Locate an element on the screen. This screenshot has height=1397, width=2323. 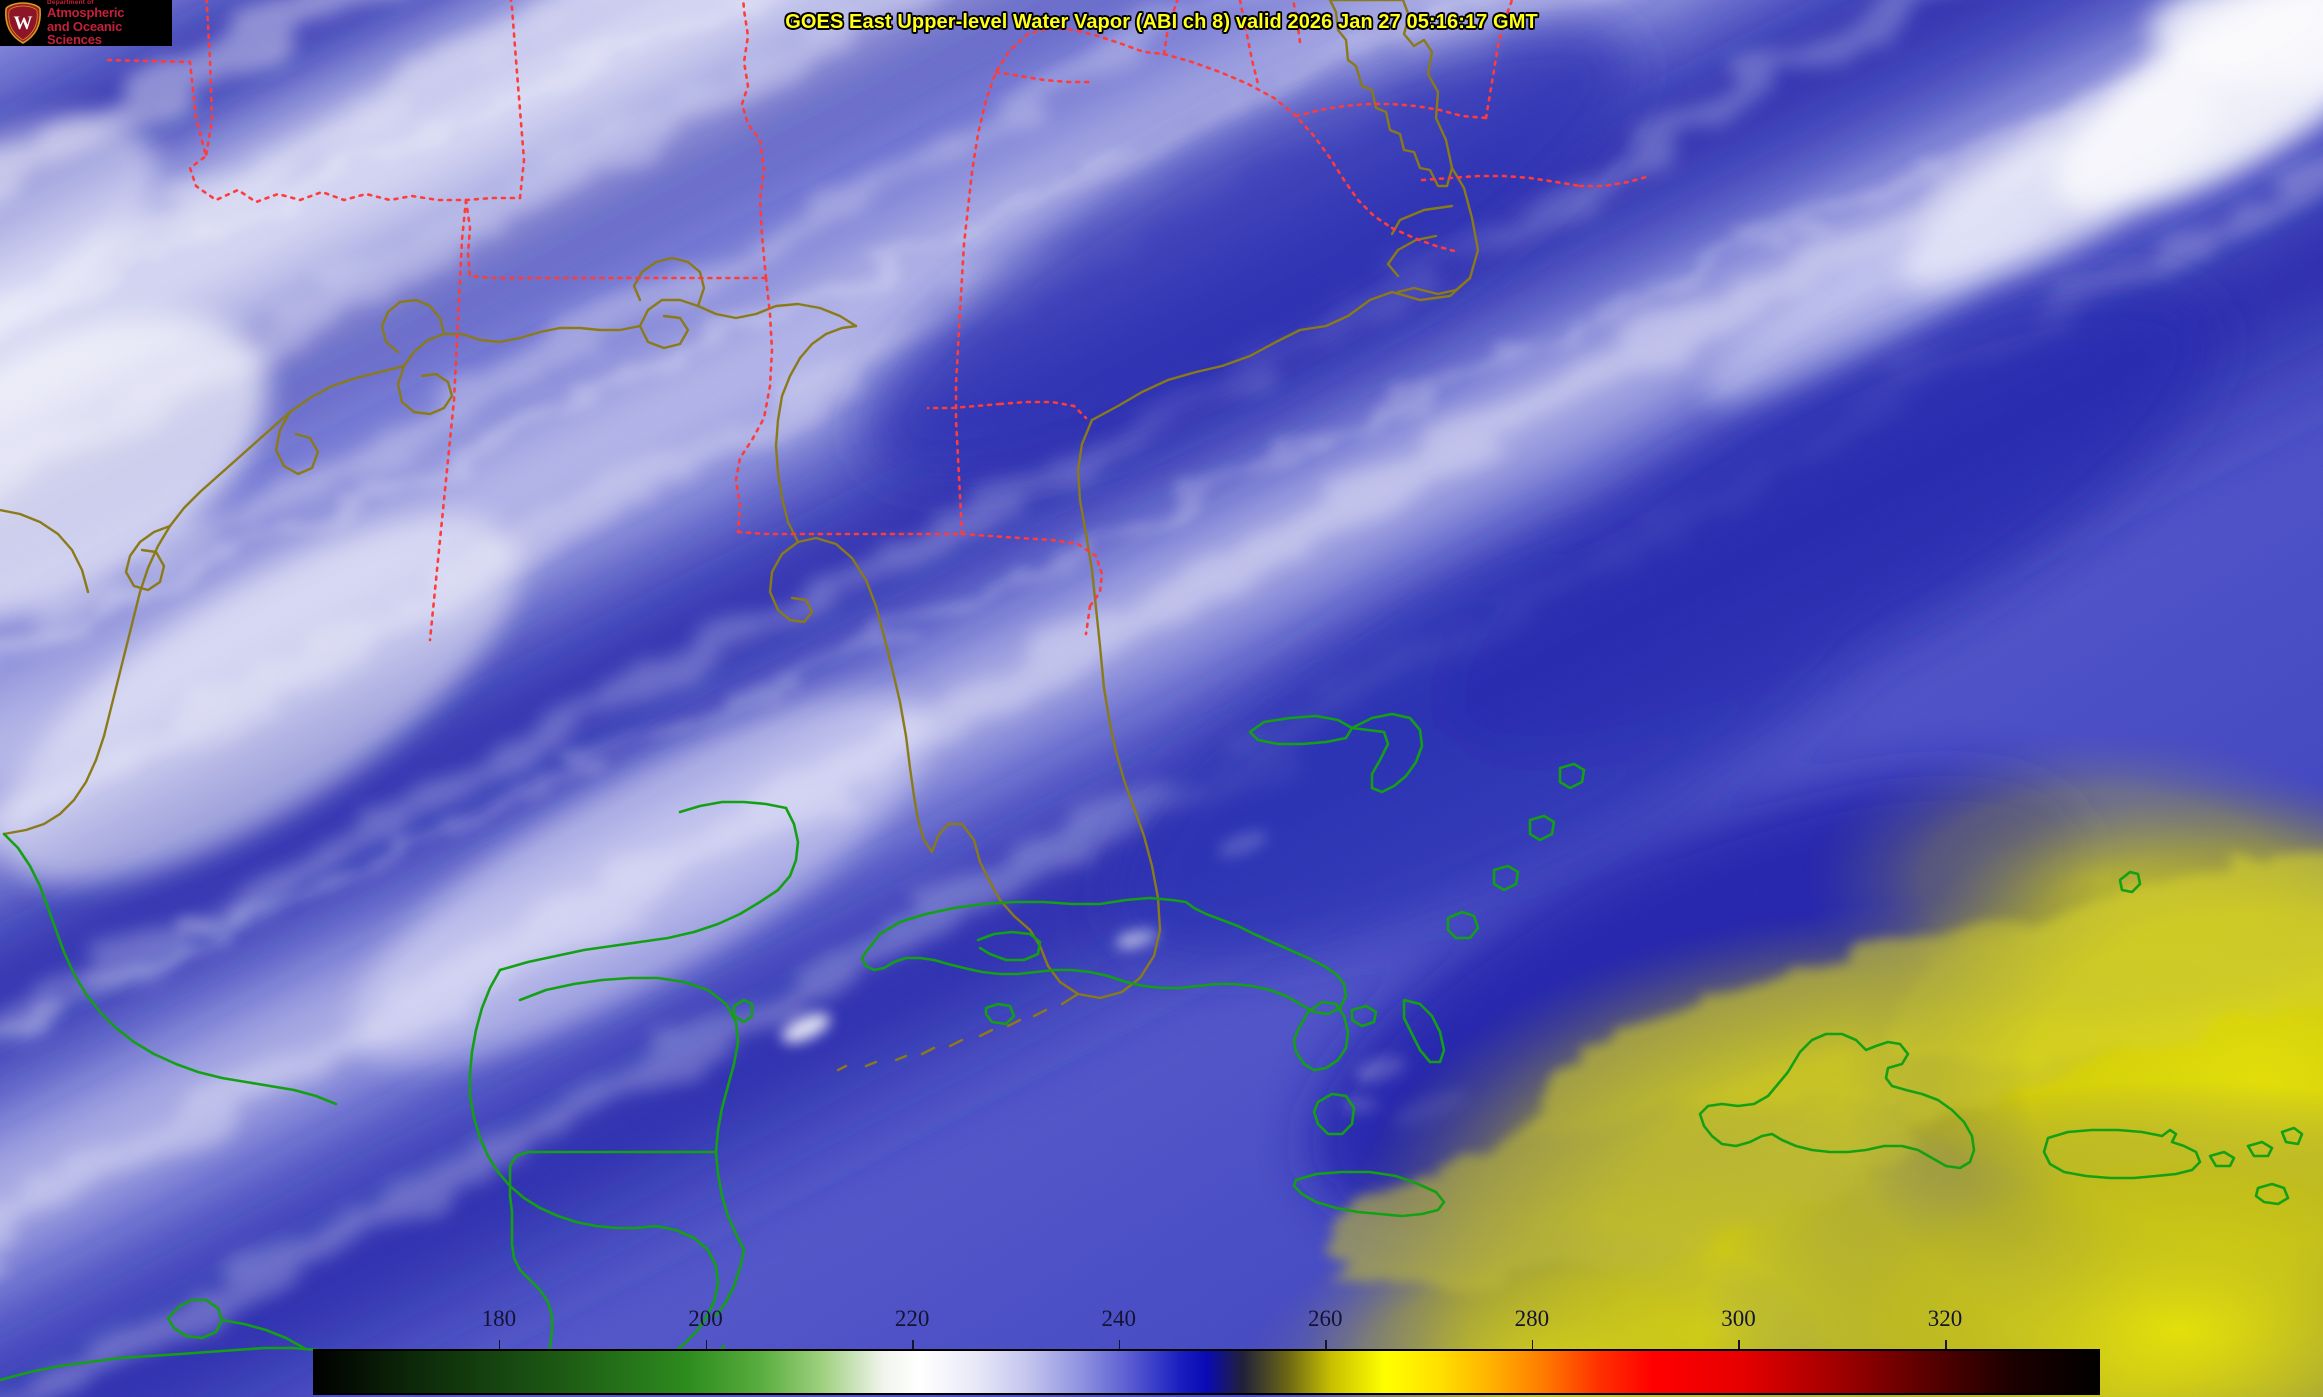
colorbar-tick-labels: 180 200 220 240 260 280 300 320 is located at coordinates (1206, 1323).